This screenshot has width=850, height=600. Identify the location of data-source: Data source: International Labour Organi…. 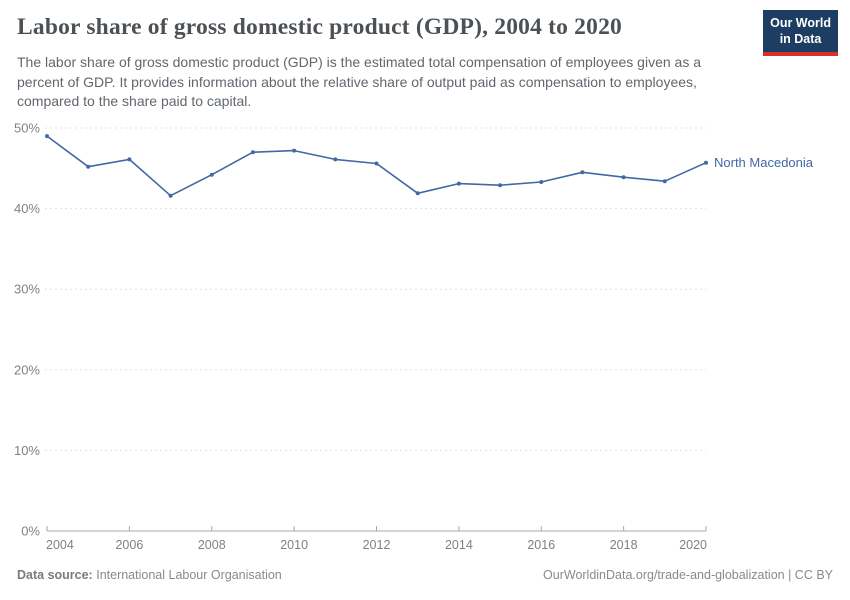
(149, 575).